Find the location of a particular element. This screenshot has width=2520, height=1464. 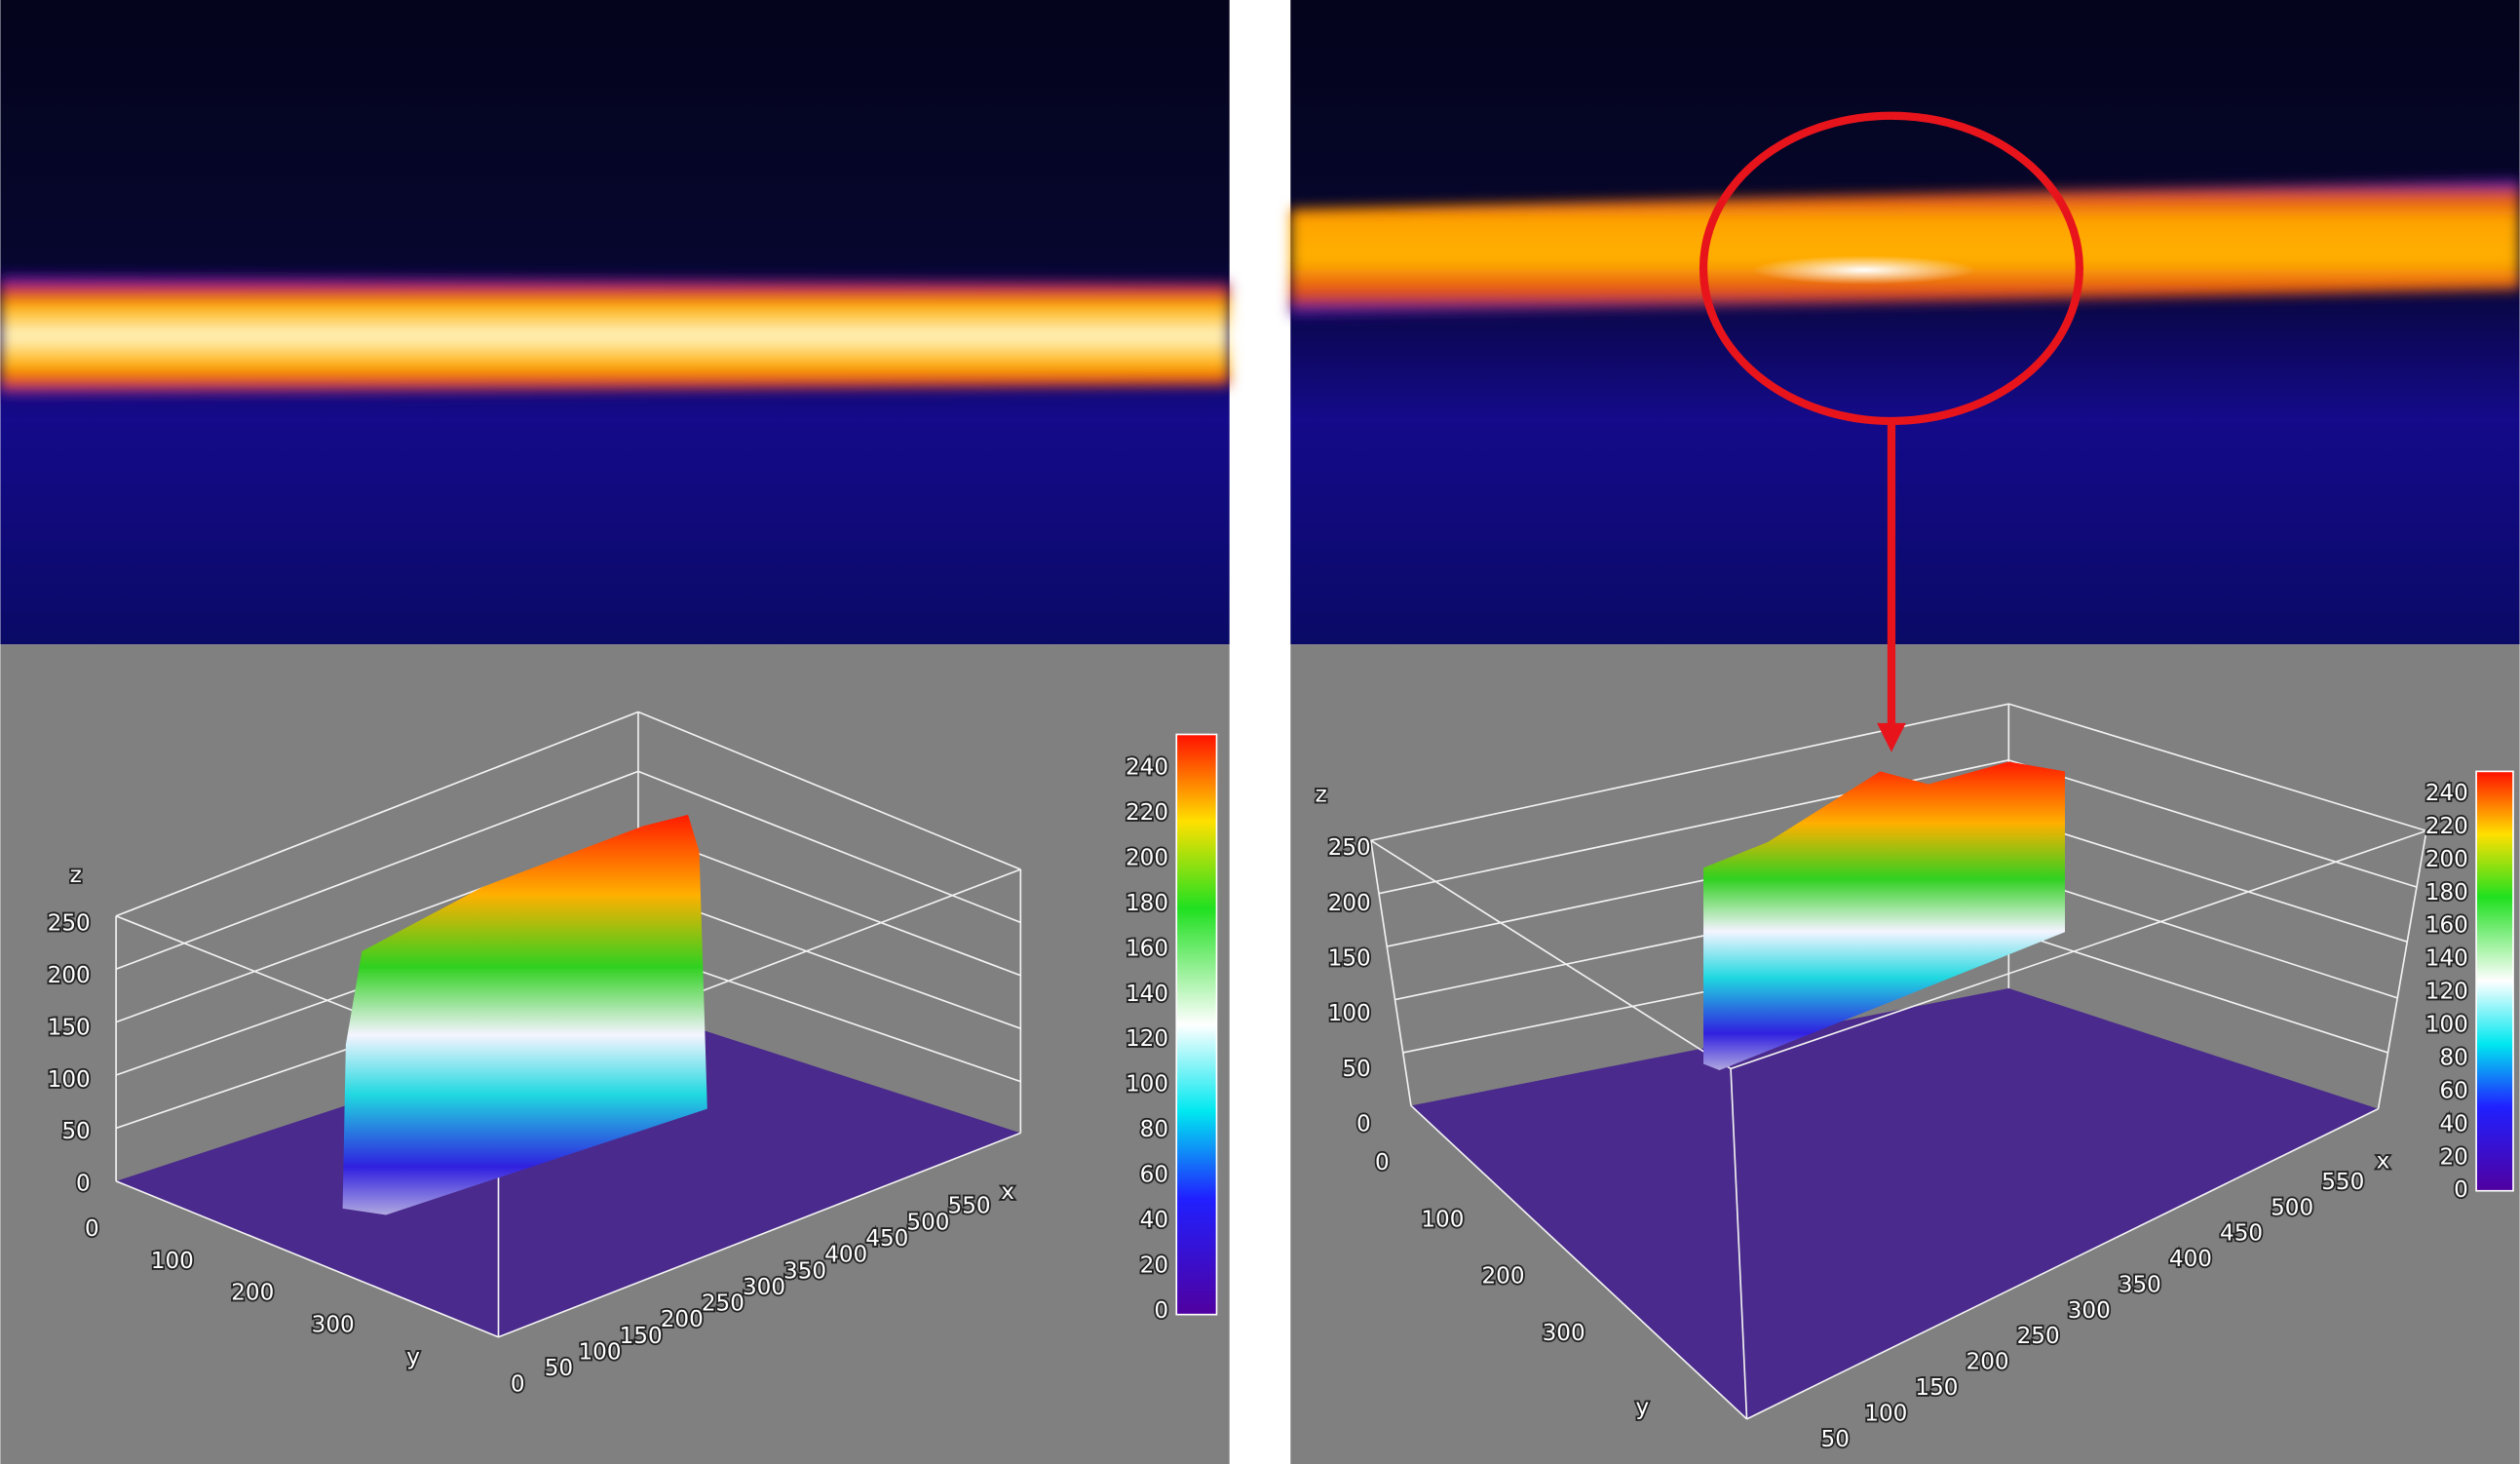

x-tick-label: 0 is located at coordinates (518, 1385).